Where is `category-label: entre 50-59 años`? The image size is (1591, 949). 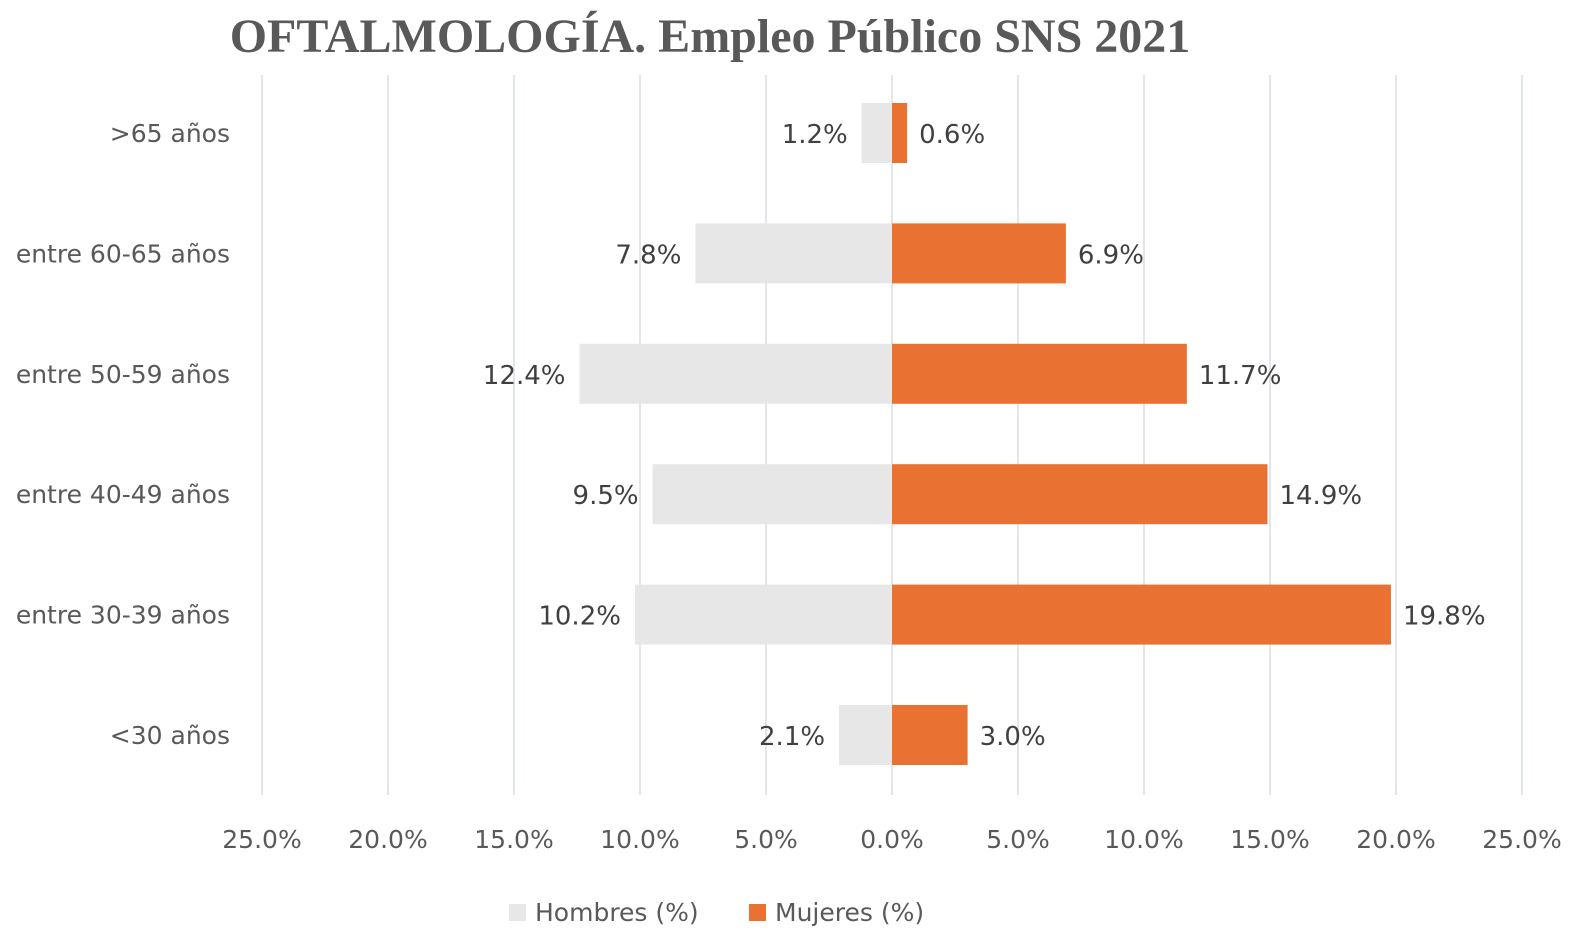 category-label: entre 50-59 años is located at coordinates (123, 374).